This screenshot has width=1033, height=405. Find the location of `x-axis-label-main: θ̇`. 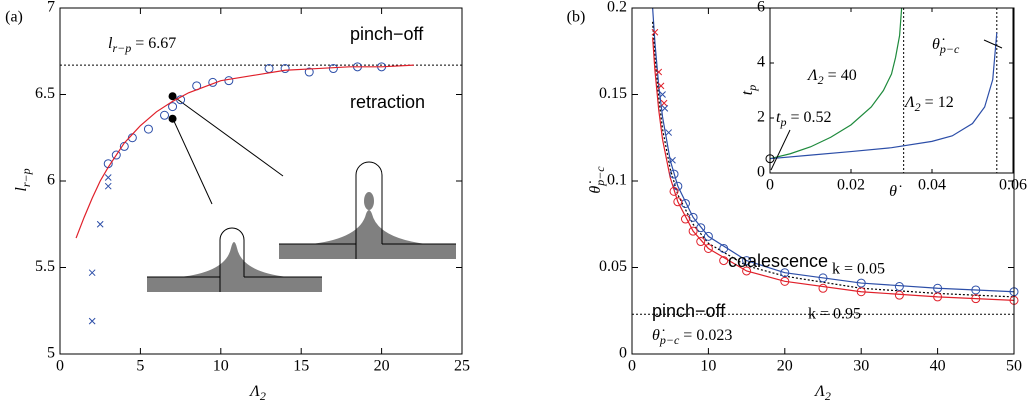

x-axis-label-main: θ̇ is located at coordinates (895, 191).